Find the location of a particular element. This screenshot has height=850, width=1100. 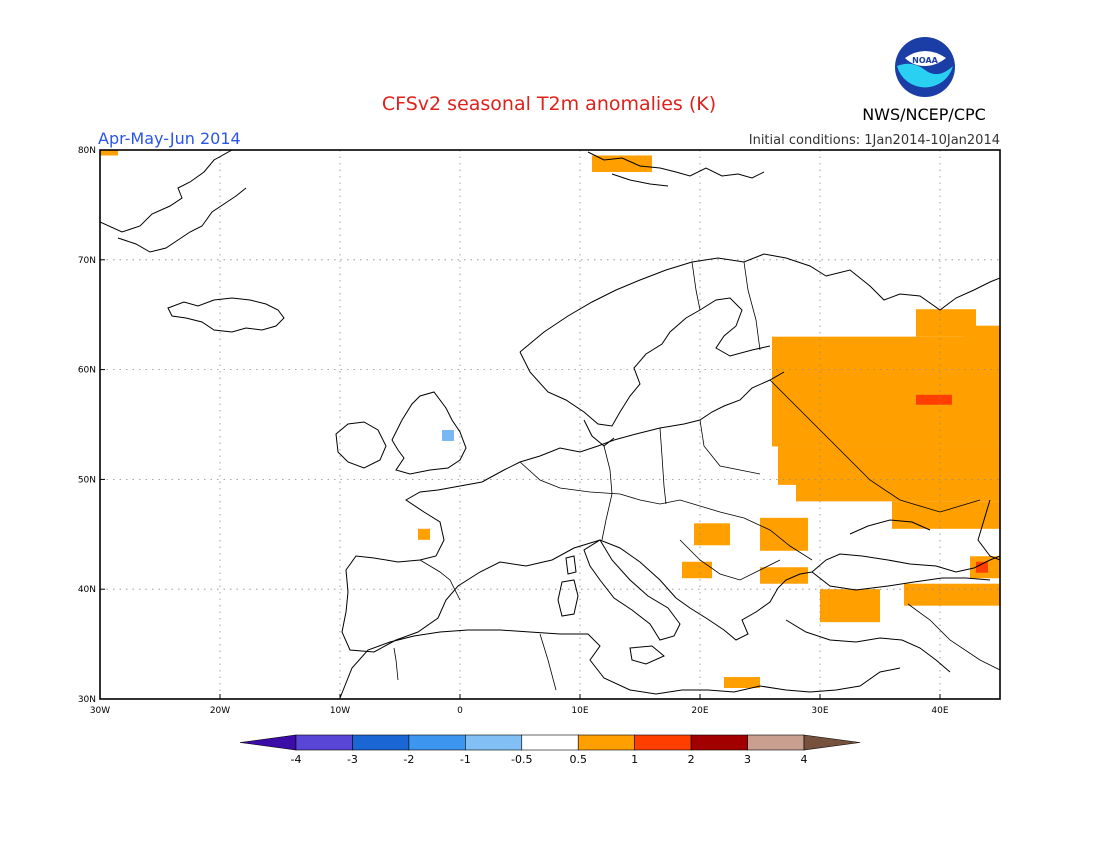

lon-tick-label: 20E is located at coordinates (699, 711).